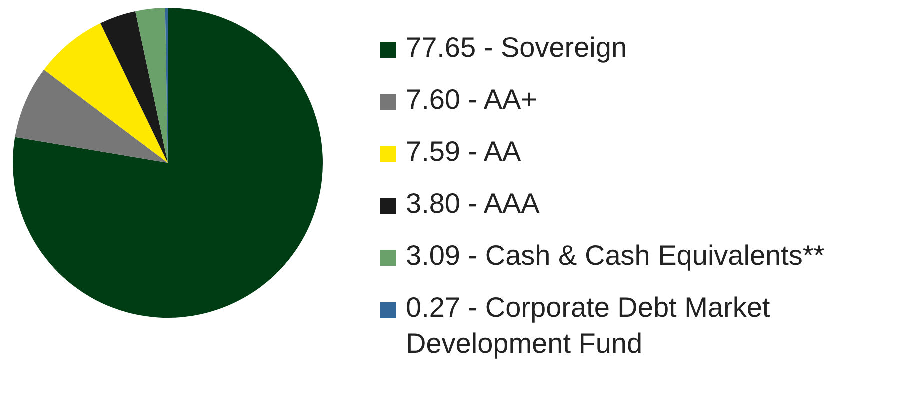 Image resolution: width=920 pixels, height=401 pixels. I want to click on legend-label: 7.60 - AA+, so click(472, 100).